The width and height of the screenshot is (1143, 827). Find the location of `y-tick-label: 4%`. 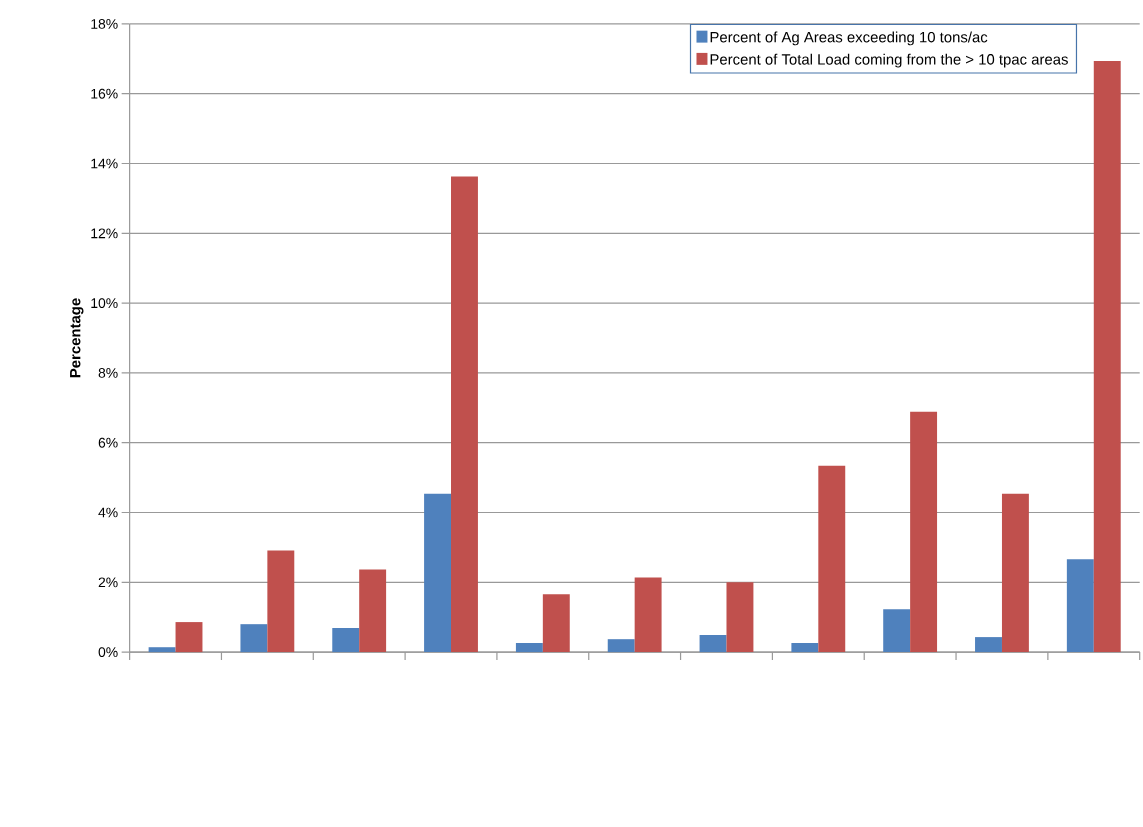

y-tick-label: 4% is located at coordinates (108, 512).